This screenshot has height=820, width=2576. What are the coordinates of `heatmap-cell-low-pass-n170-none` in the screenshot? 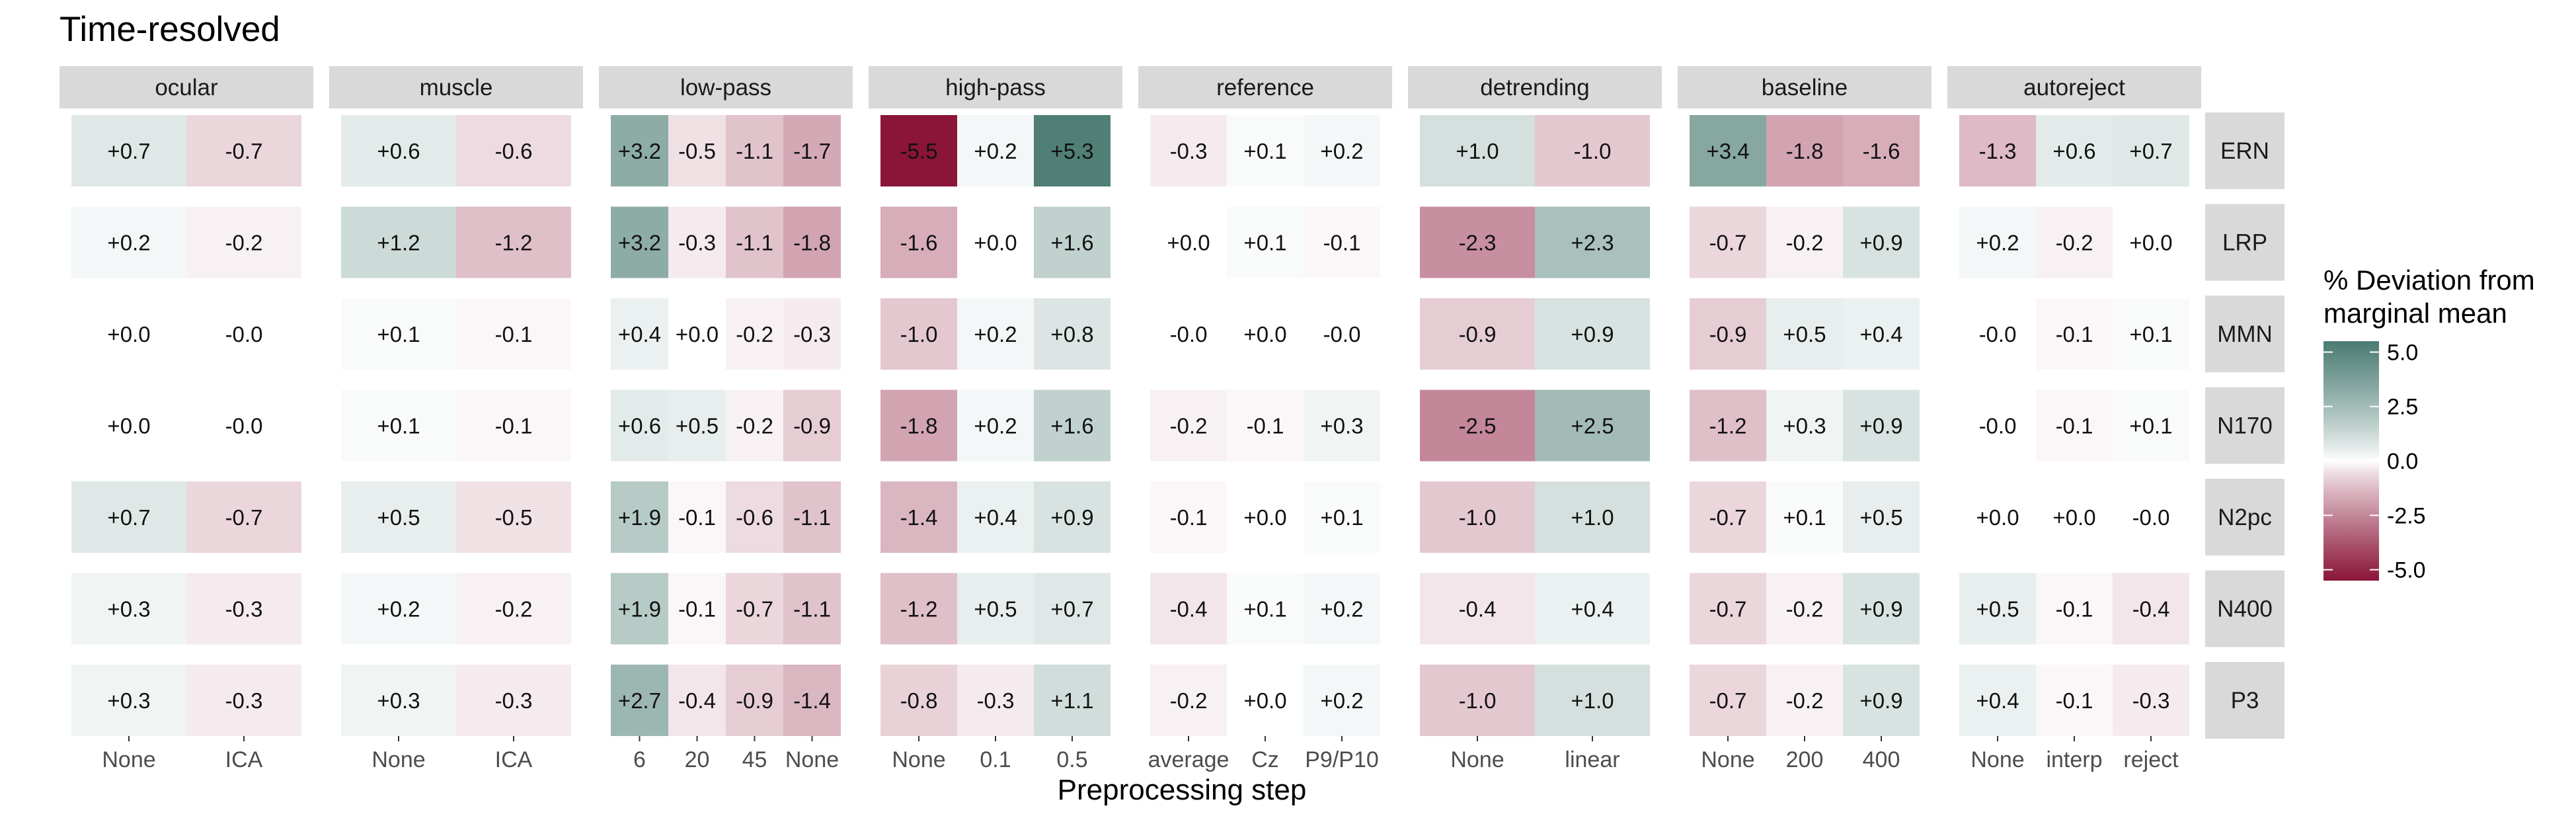 It's located at (812, 426).